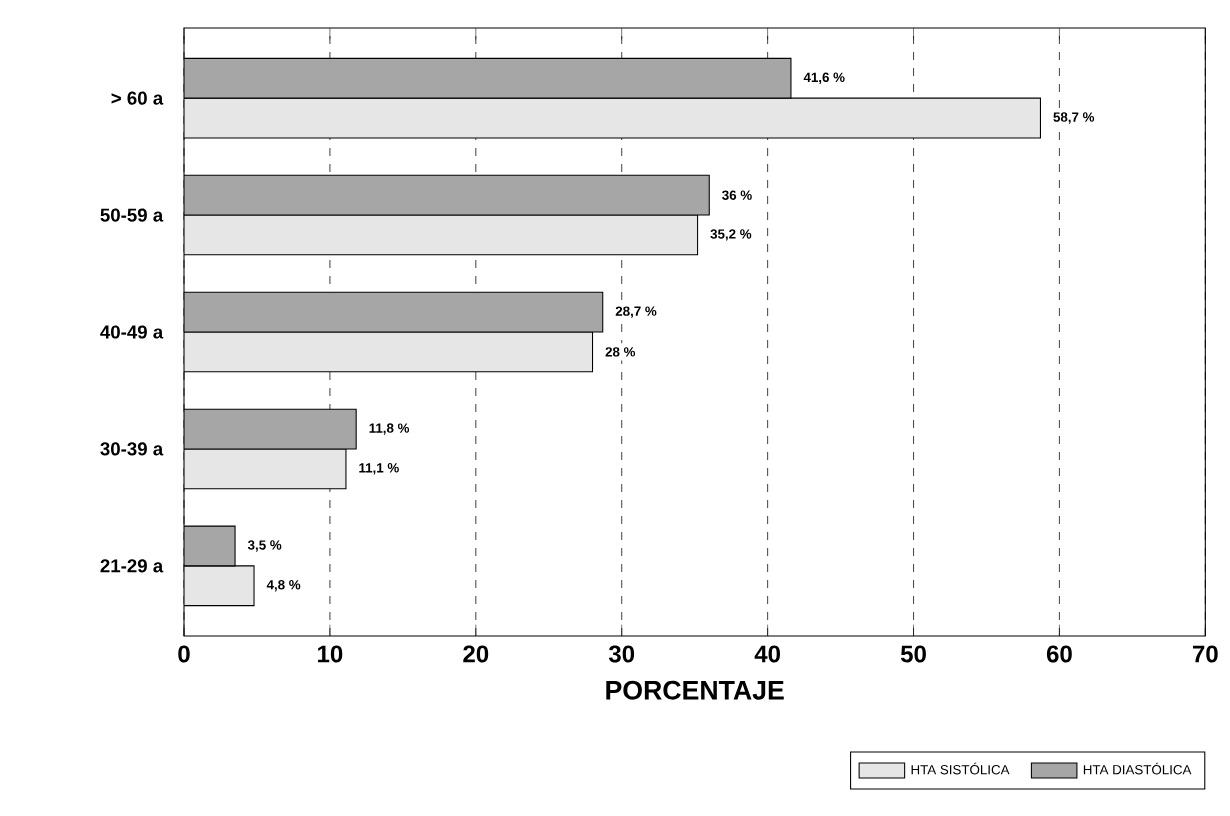 The width and height of the screenshot is (1230, 816). Describe the element at coordinates (767, 654) in the screenshot. I see `x-tick-label: 40` at that location.